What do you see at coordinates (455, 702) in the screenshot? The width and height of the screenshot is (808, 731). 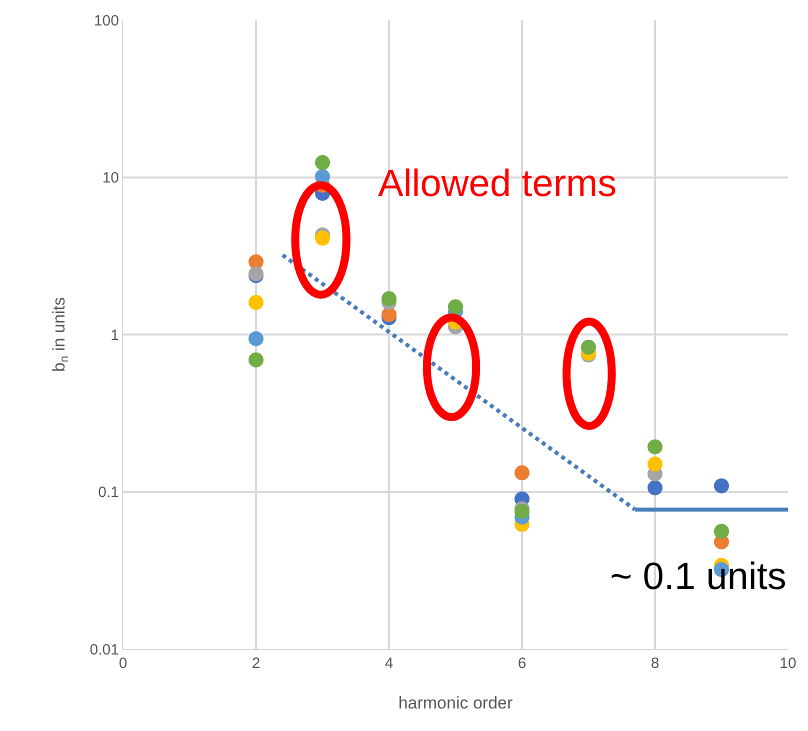 I see `x-axis-title: harmonic order` at bounding box center [455, 702].